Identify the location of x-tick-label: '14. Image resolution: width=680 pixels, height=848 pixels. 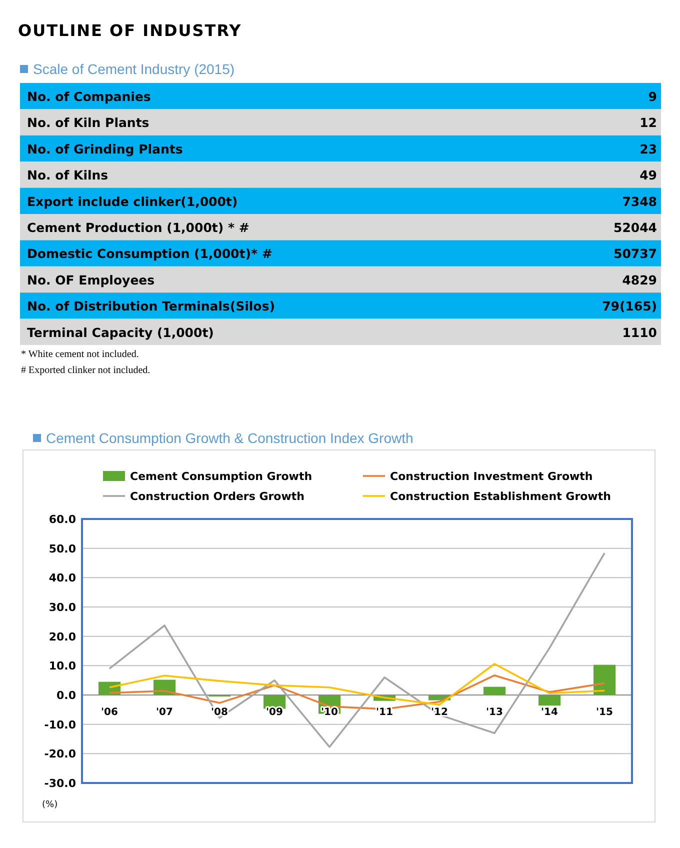
(549, 712).